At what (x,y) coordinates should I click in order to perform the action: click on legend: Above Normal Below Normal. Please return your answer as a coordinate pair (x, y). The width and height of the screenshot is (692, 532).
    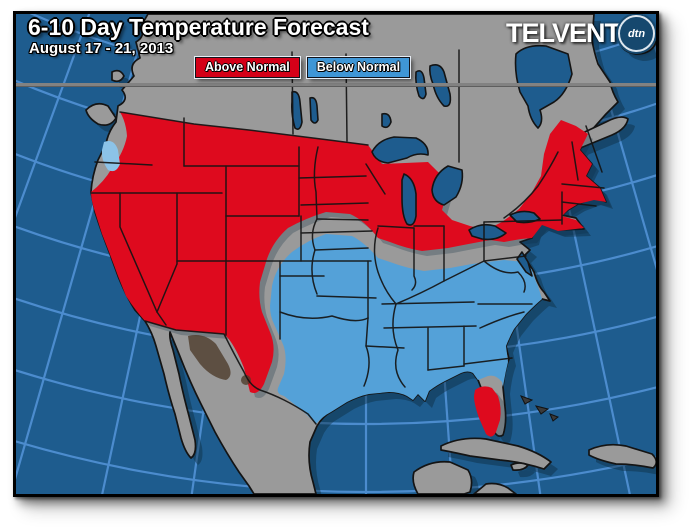
    Looking at the image, I should click on (303, 67).